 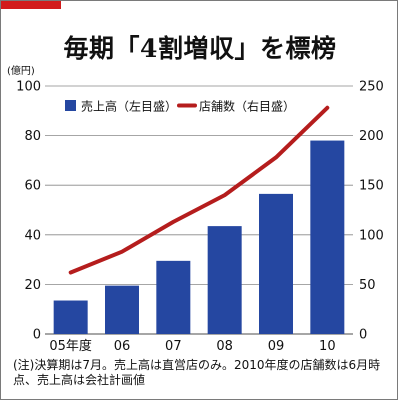 What do you see at coordinates (37, 335) in the screenshot?
I see `y-left-tick-label: 0` at bounding box center [37, 335].